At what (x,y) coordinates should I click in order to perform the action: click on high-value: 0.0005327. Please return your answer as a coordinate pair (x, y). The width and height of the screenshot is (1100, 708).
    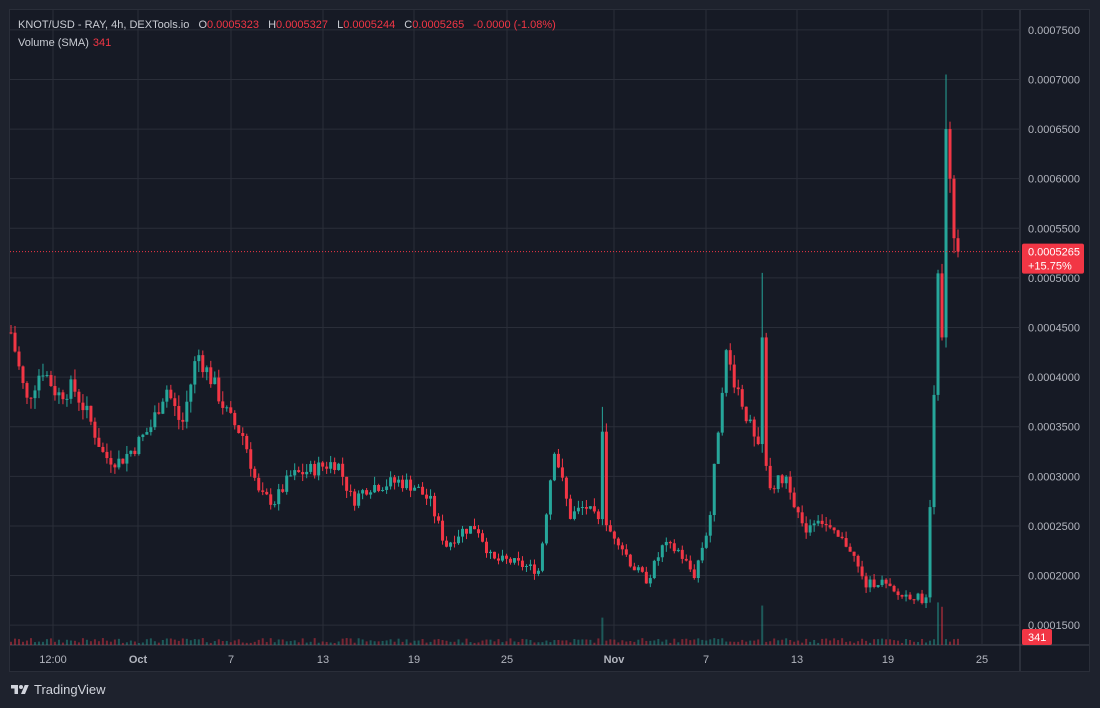
    Looking at the image, I should click on (302, 25).